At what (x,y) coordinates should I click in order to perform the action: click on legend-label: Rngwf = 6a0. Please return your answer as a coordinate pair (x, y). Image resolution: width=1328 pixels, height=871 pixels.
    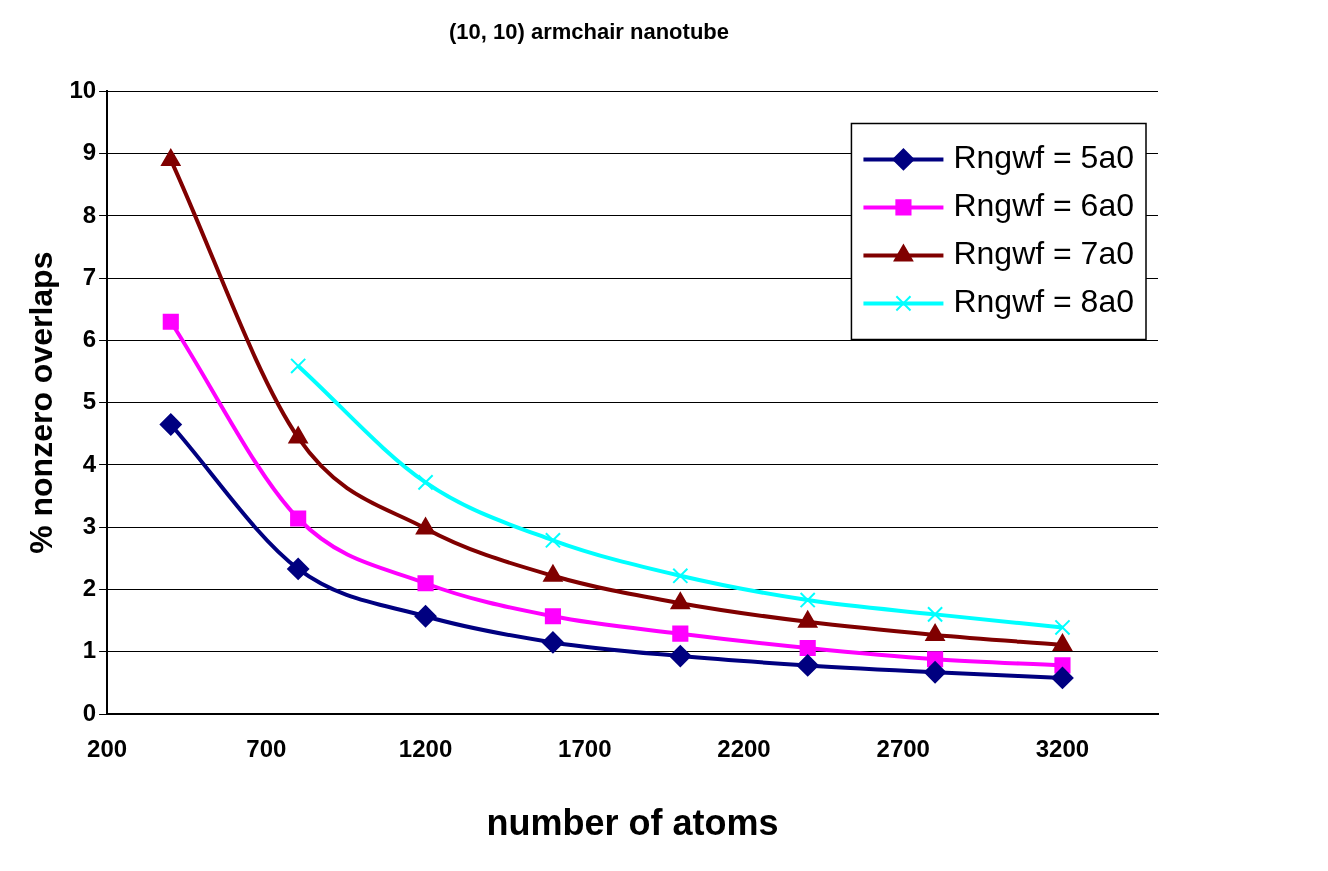
    Looking at the image, I should click on (1043, 205).